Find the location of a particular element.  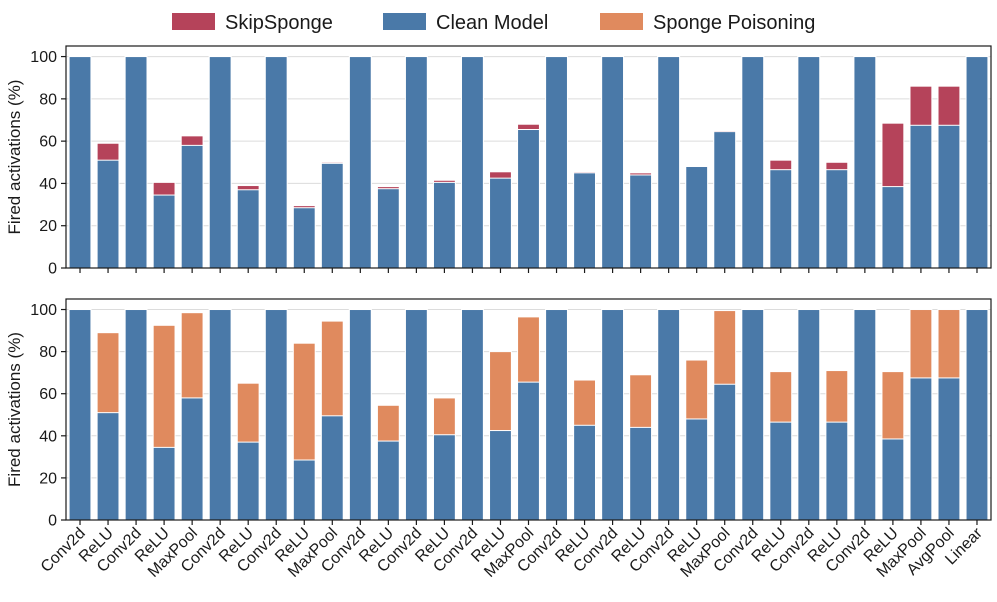

legend-swatch-clean-model is located at coordinates (404, 21).